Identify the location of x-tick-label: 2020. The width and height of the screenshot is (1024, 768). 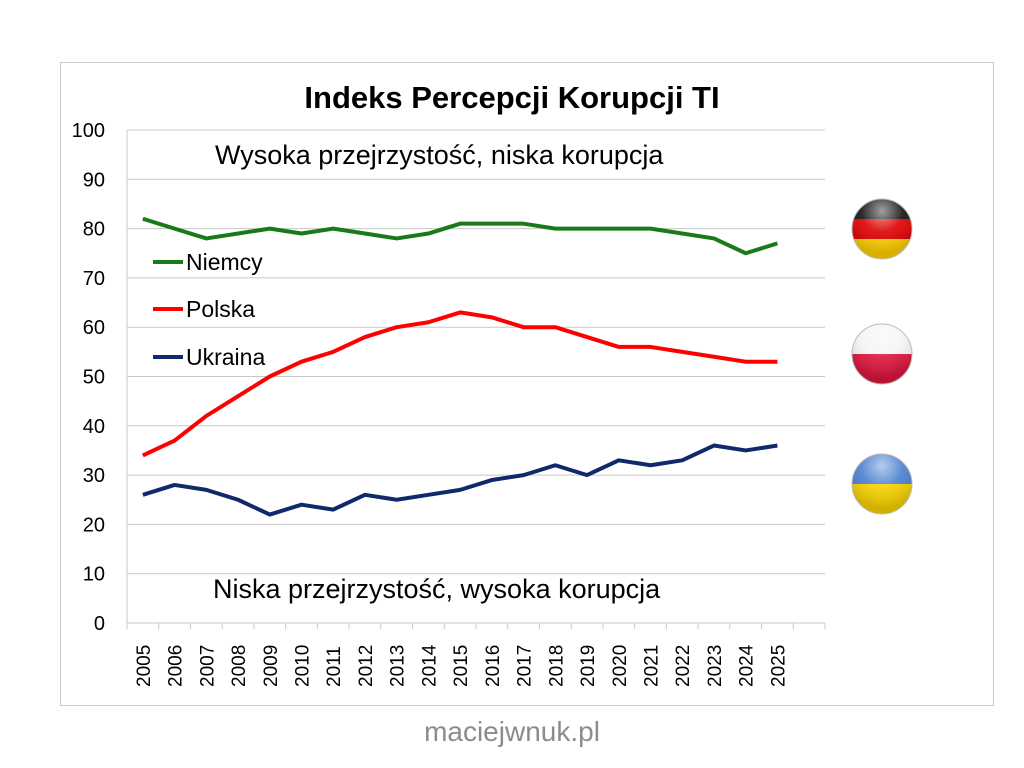
(620, 666).